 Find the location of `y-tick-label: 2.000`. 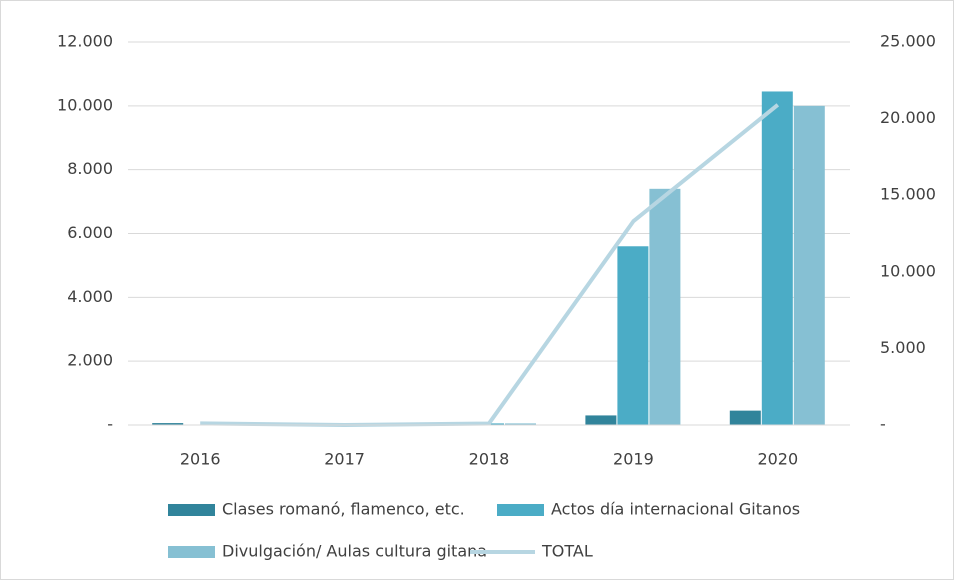

y-tick-label: 2.000 is located at coordinates (90, 360).